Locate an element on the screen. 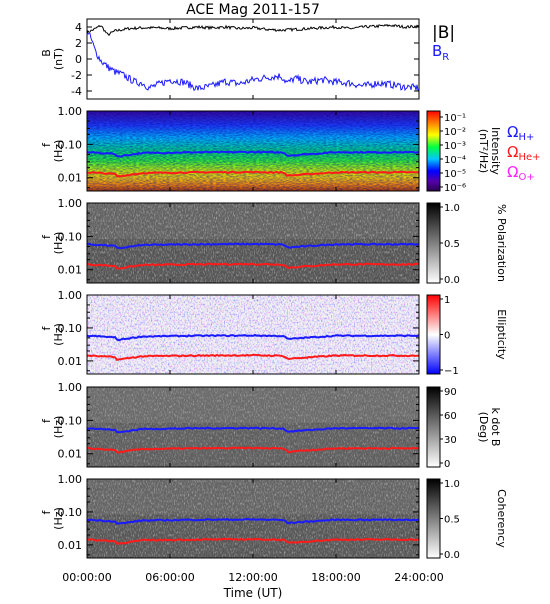 This screenshot has width=550, height=604. colorbar-tick-label: 30 is located at coordinates (450, 440).